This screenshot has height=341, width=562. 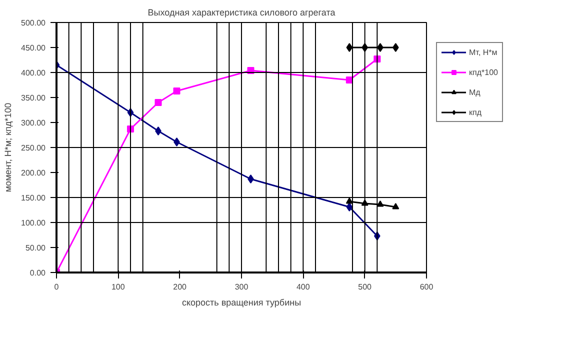 I want to click on x-tick-label: 0, so click(x=57, y=287).